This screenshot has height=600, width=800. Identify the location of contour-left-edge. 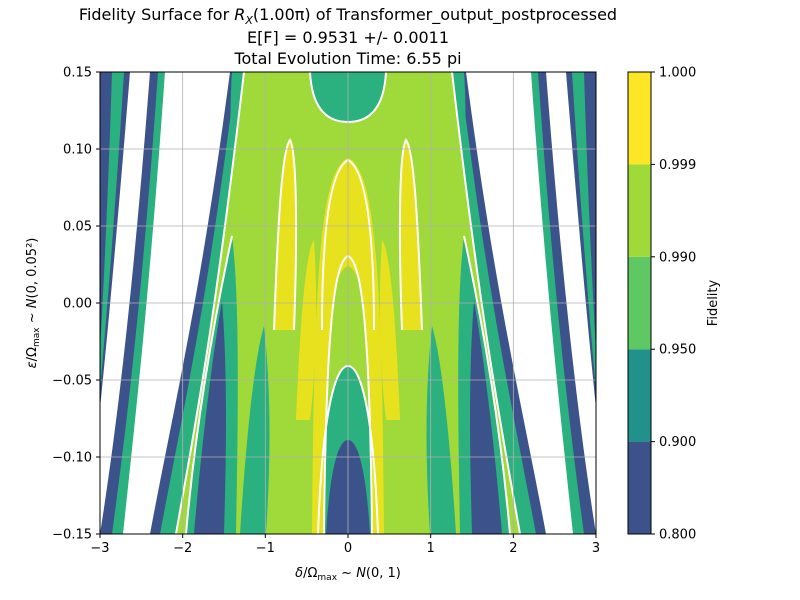
(210, 303).